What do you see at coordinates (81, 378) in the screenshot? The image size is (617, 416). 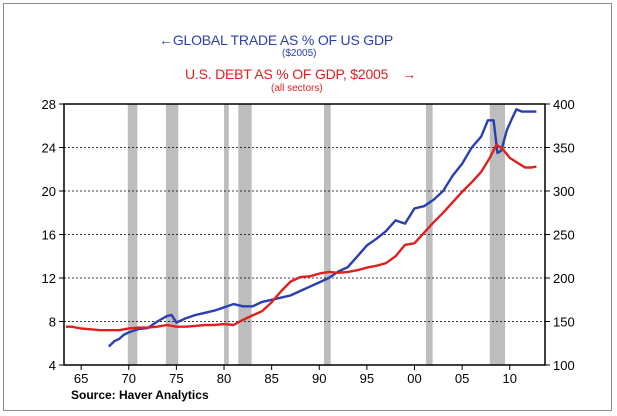 I see `x-tick-label-0: 65` at bounding box center [81, 378].